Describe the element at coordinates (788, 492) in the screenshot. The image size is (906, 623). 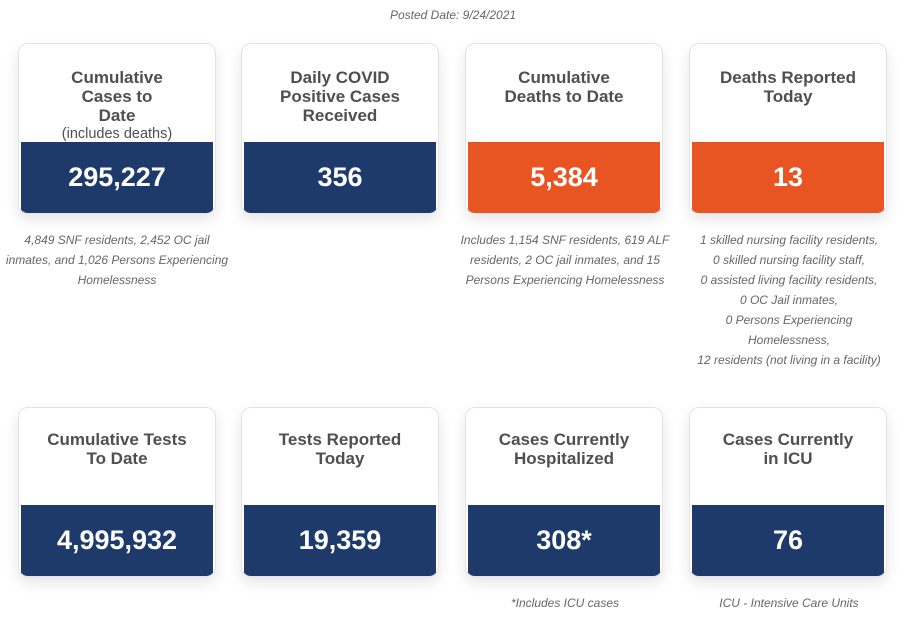
I see `card-icu: Cases Currently in ICU 76` at that location.